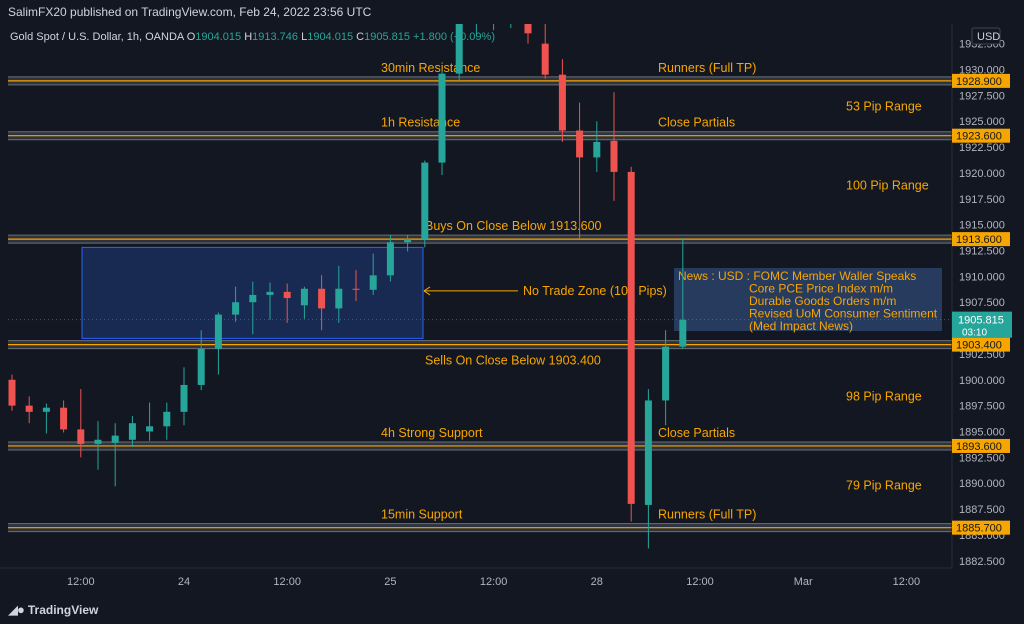  What do you see at coordinates (979, 346) in the screenshot?
I see `level-tag-text: 1903.400` at bounding box center [979, 346].